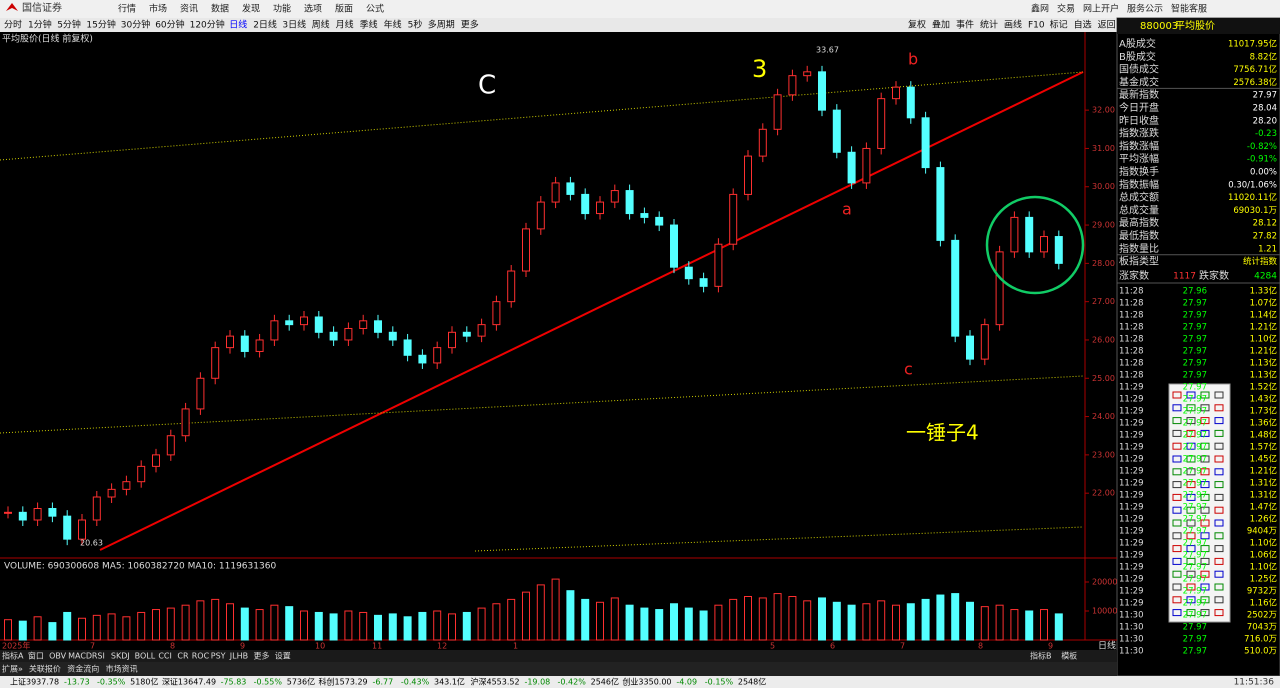 The height and width of the screenshot is (688, 1280). I want to click on menu-item: 资讯, so click(189, 9).